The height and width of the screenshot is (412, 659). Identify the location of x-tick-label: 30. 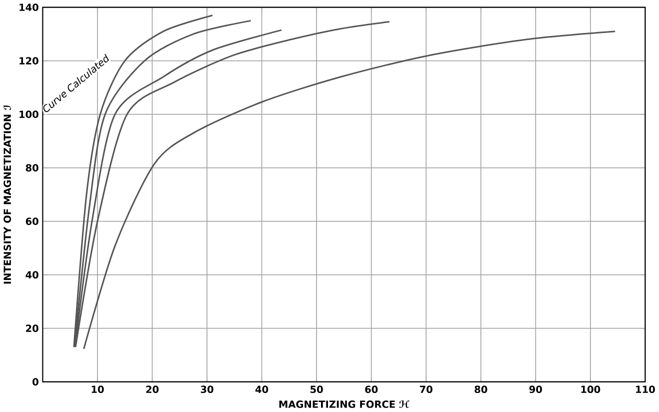
(207, 390).